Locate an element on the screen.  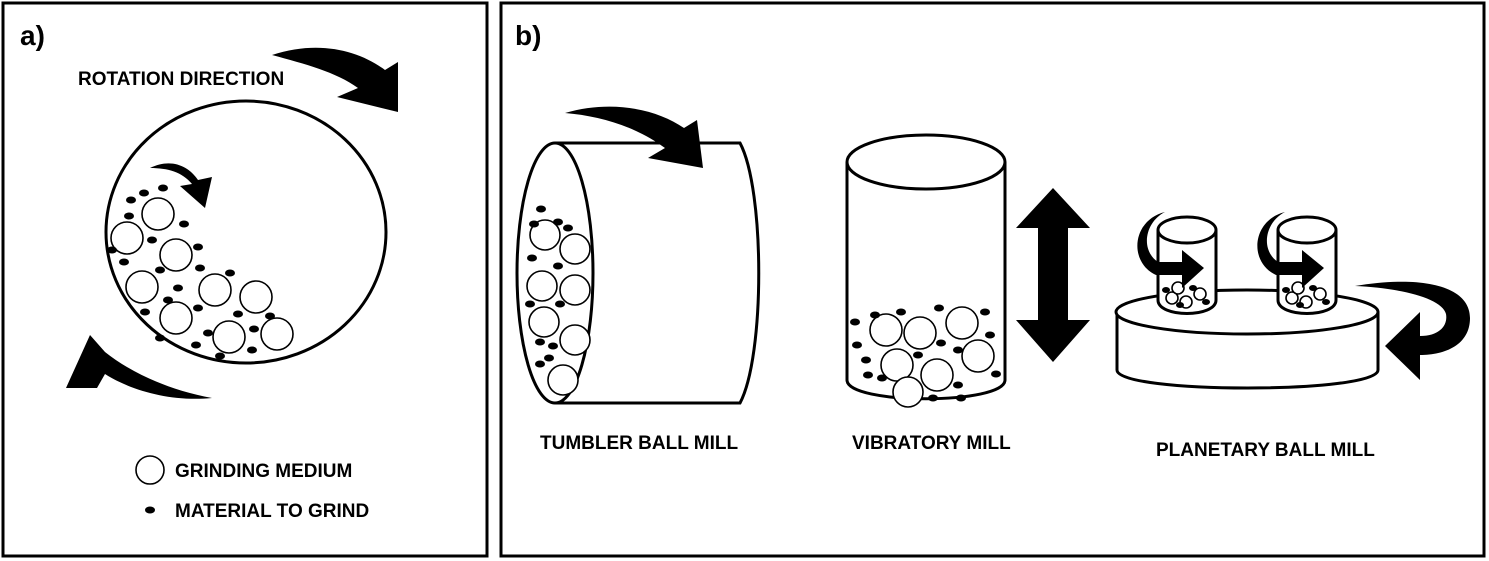
grinding-media-vibratory is located at coordinates (932, 357).